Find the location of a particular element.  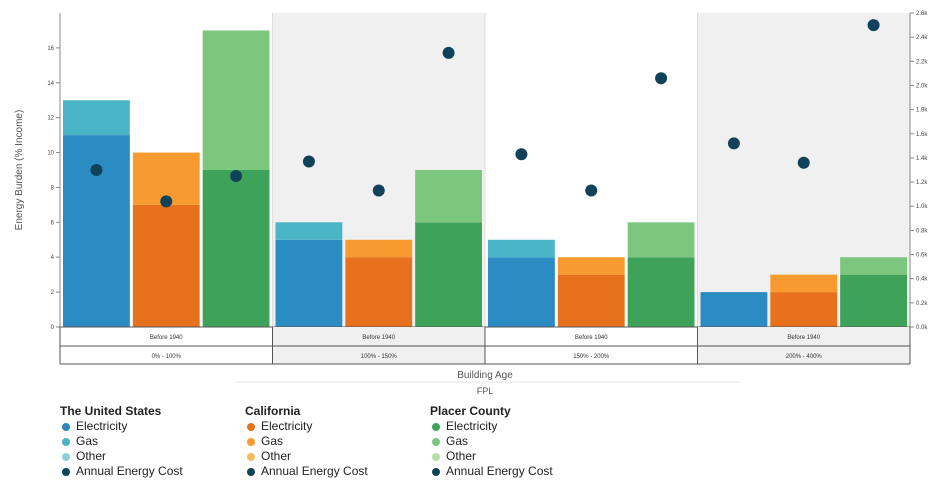

y2-tick-label: 1.2k is located at coordinates (922, 183).